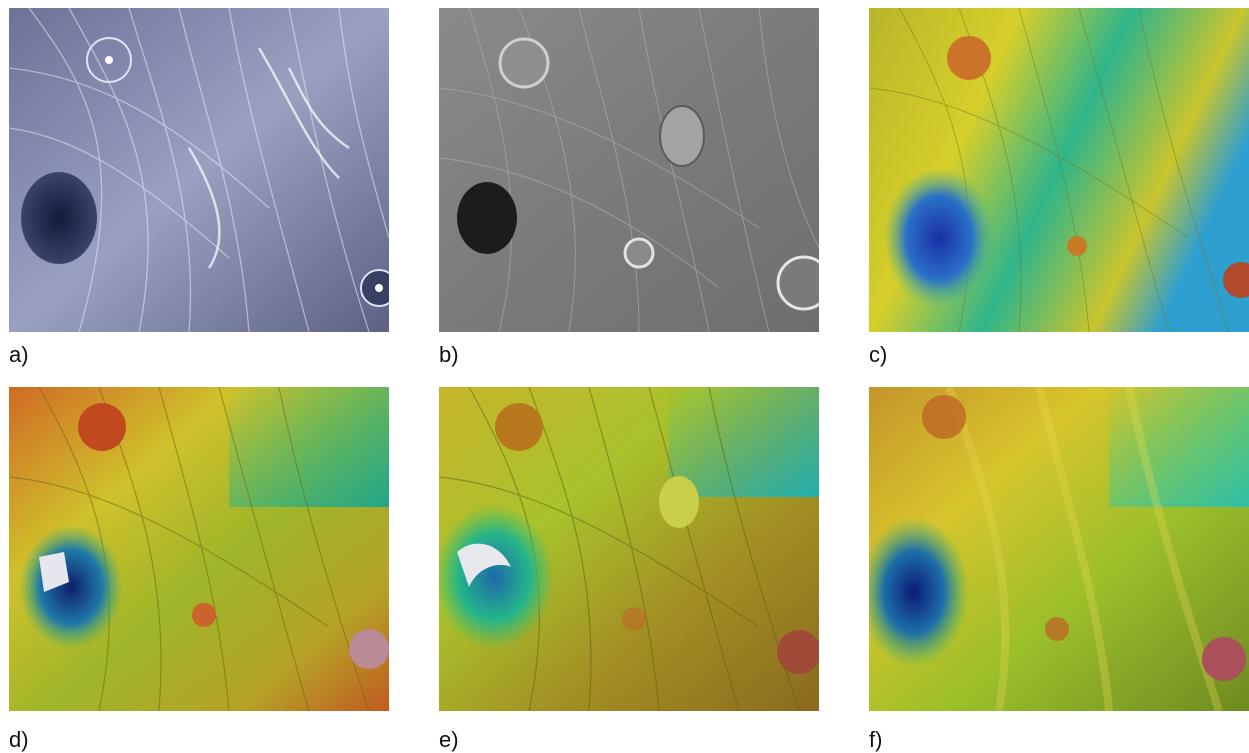 This screenshot has width=1249, height=753. Describe the element at coordinates (1059, 549) in the screenshot. I see `panel-f-height-map-smooth` at that location.